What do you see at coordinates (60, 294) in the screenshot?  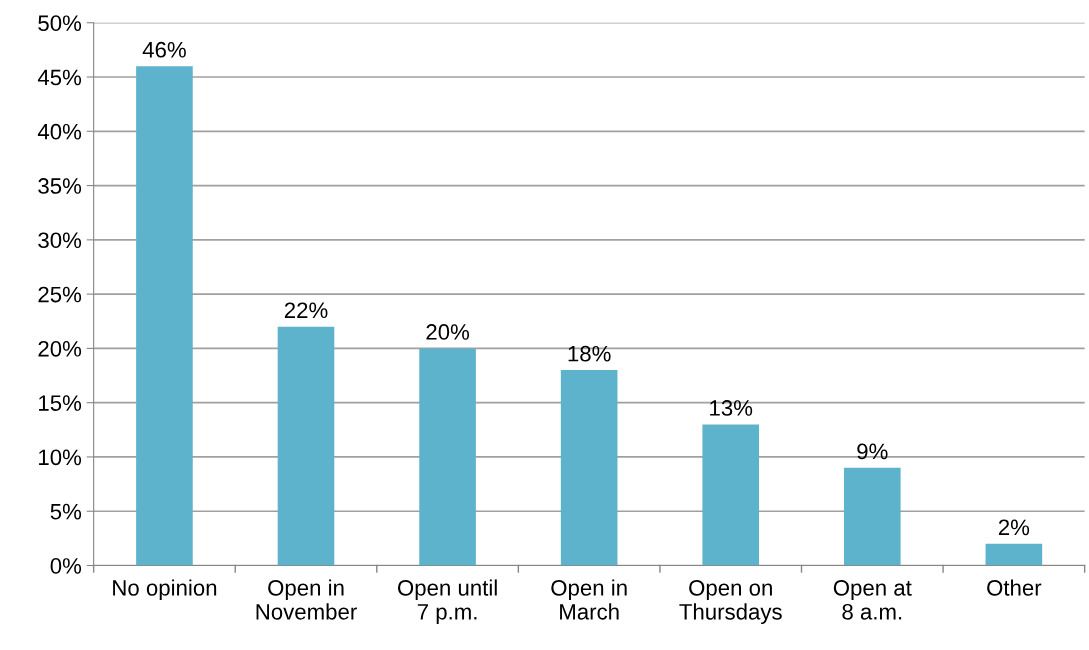 I see `y-tick-label: 25%` at bounding box center [60, 294].